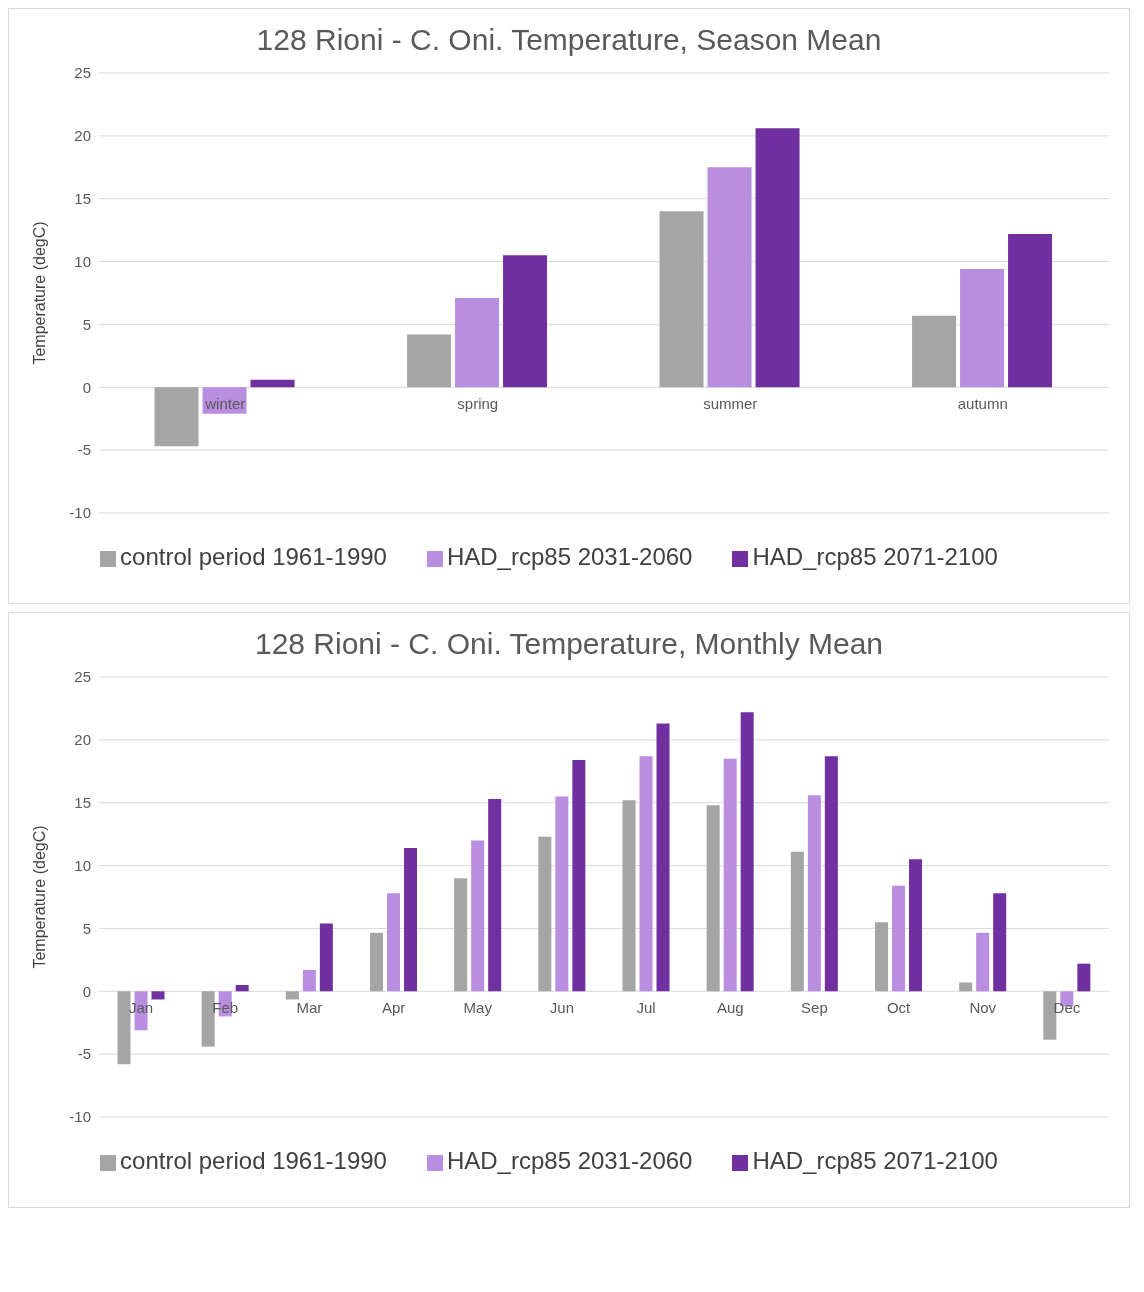 This screenshot has width=1144, height=1292. I want to click on x-tick-label: May, so click(478, 1008).